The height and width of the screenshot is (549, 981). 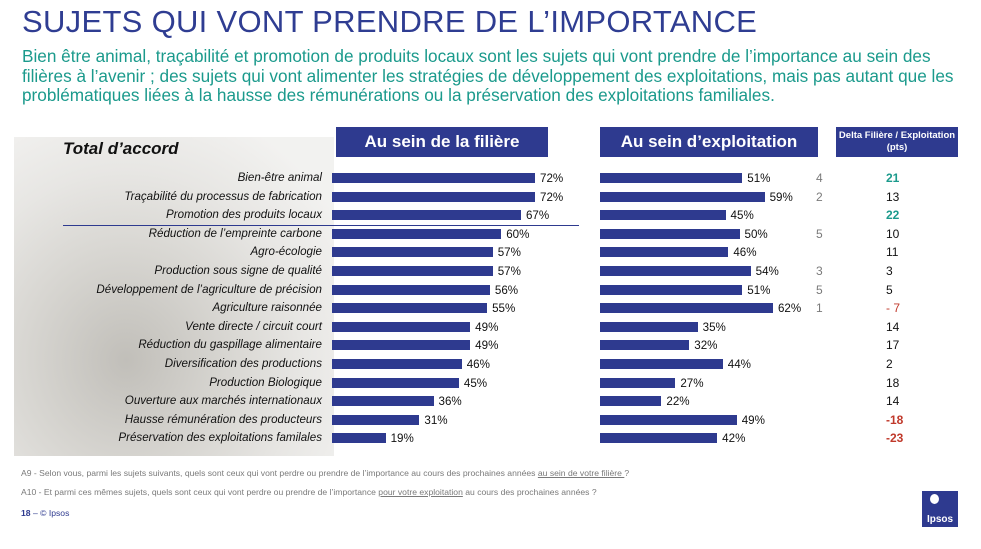 What do you see at coordinates (897, 142) in the screenshot?
I see `header-delta: Delta Filière / Exploitation (pts)` at bounding box center [897, 142].